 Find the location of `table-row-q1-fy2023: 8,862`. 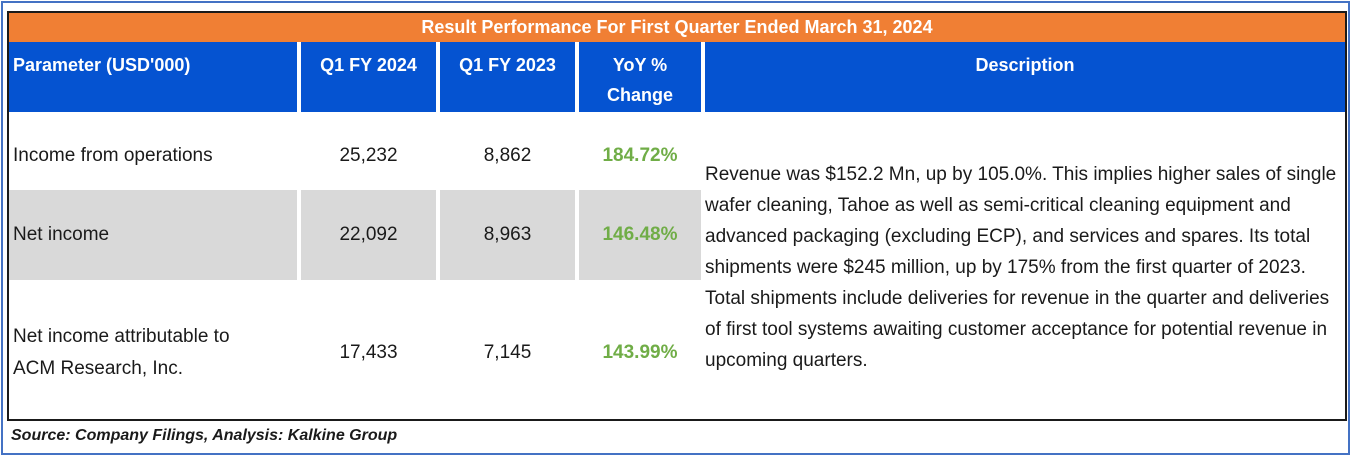

table-row-q1-fy2023: 8,862 is located at coordinates (507, 155).